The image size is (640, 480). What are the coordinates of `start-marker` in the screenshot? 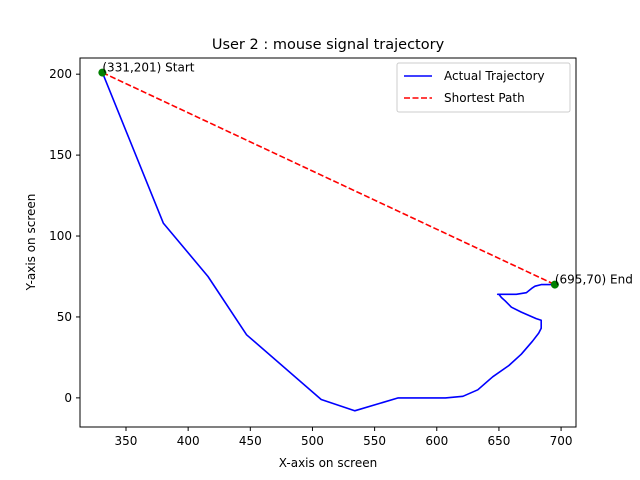 It's located at (102, 72).